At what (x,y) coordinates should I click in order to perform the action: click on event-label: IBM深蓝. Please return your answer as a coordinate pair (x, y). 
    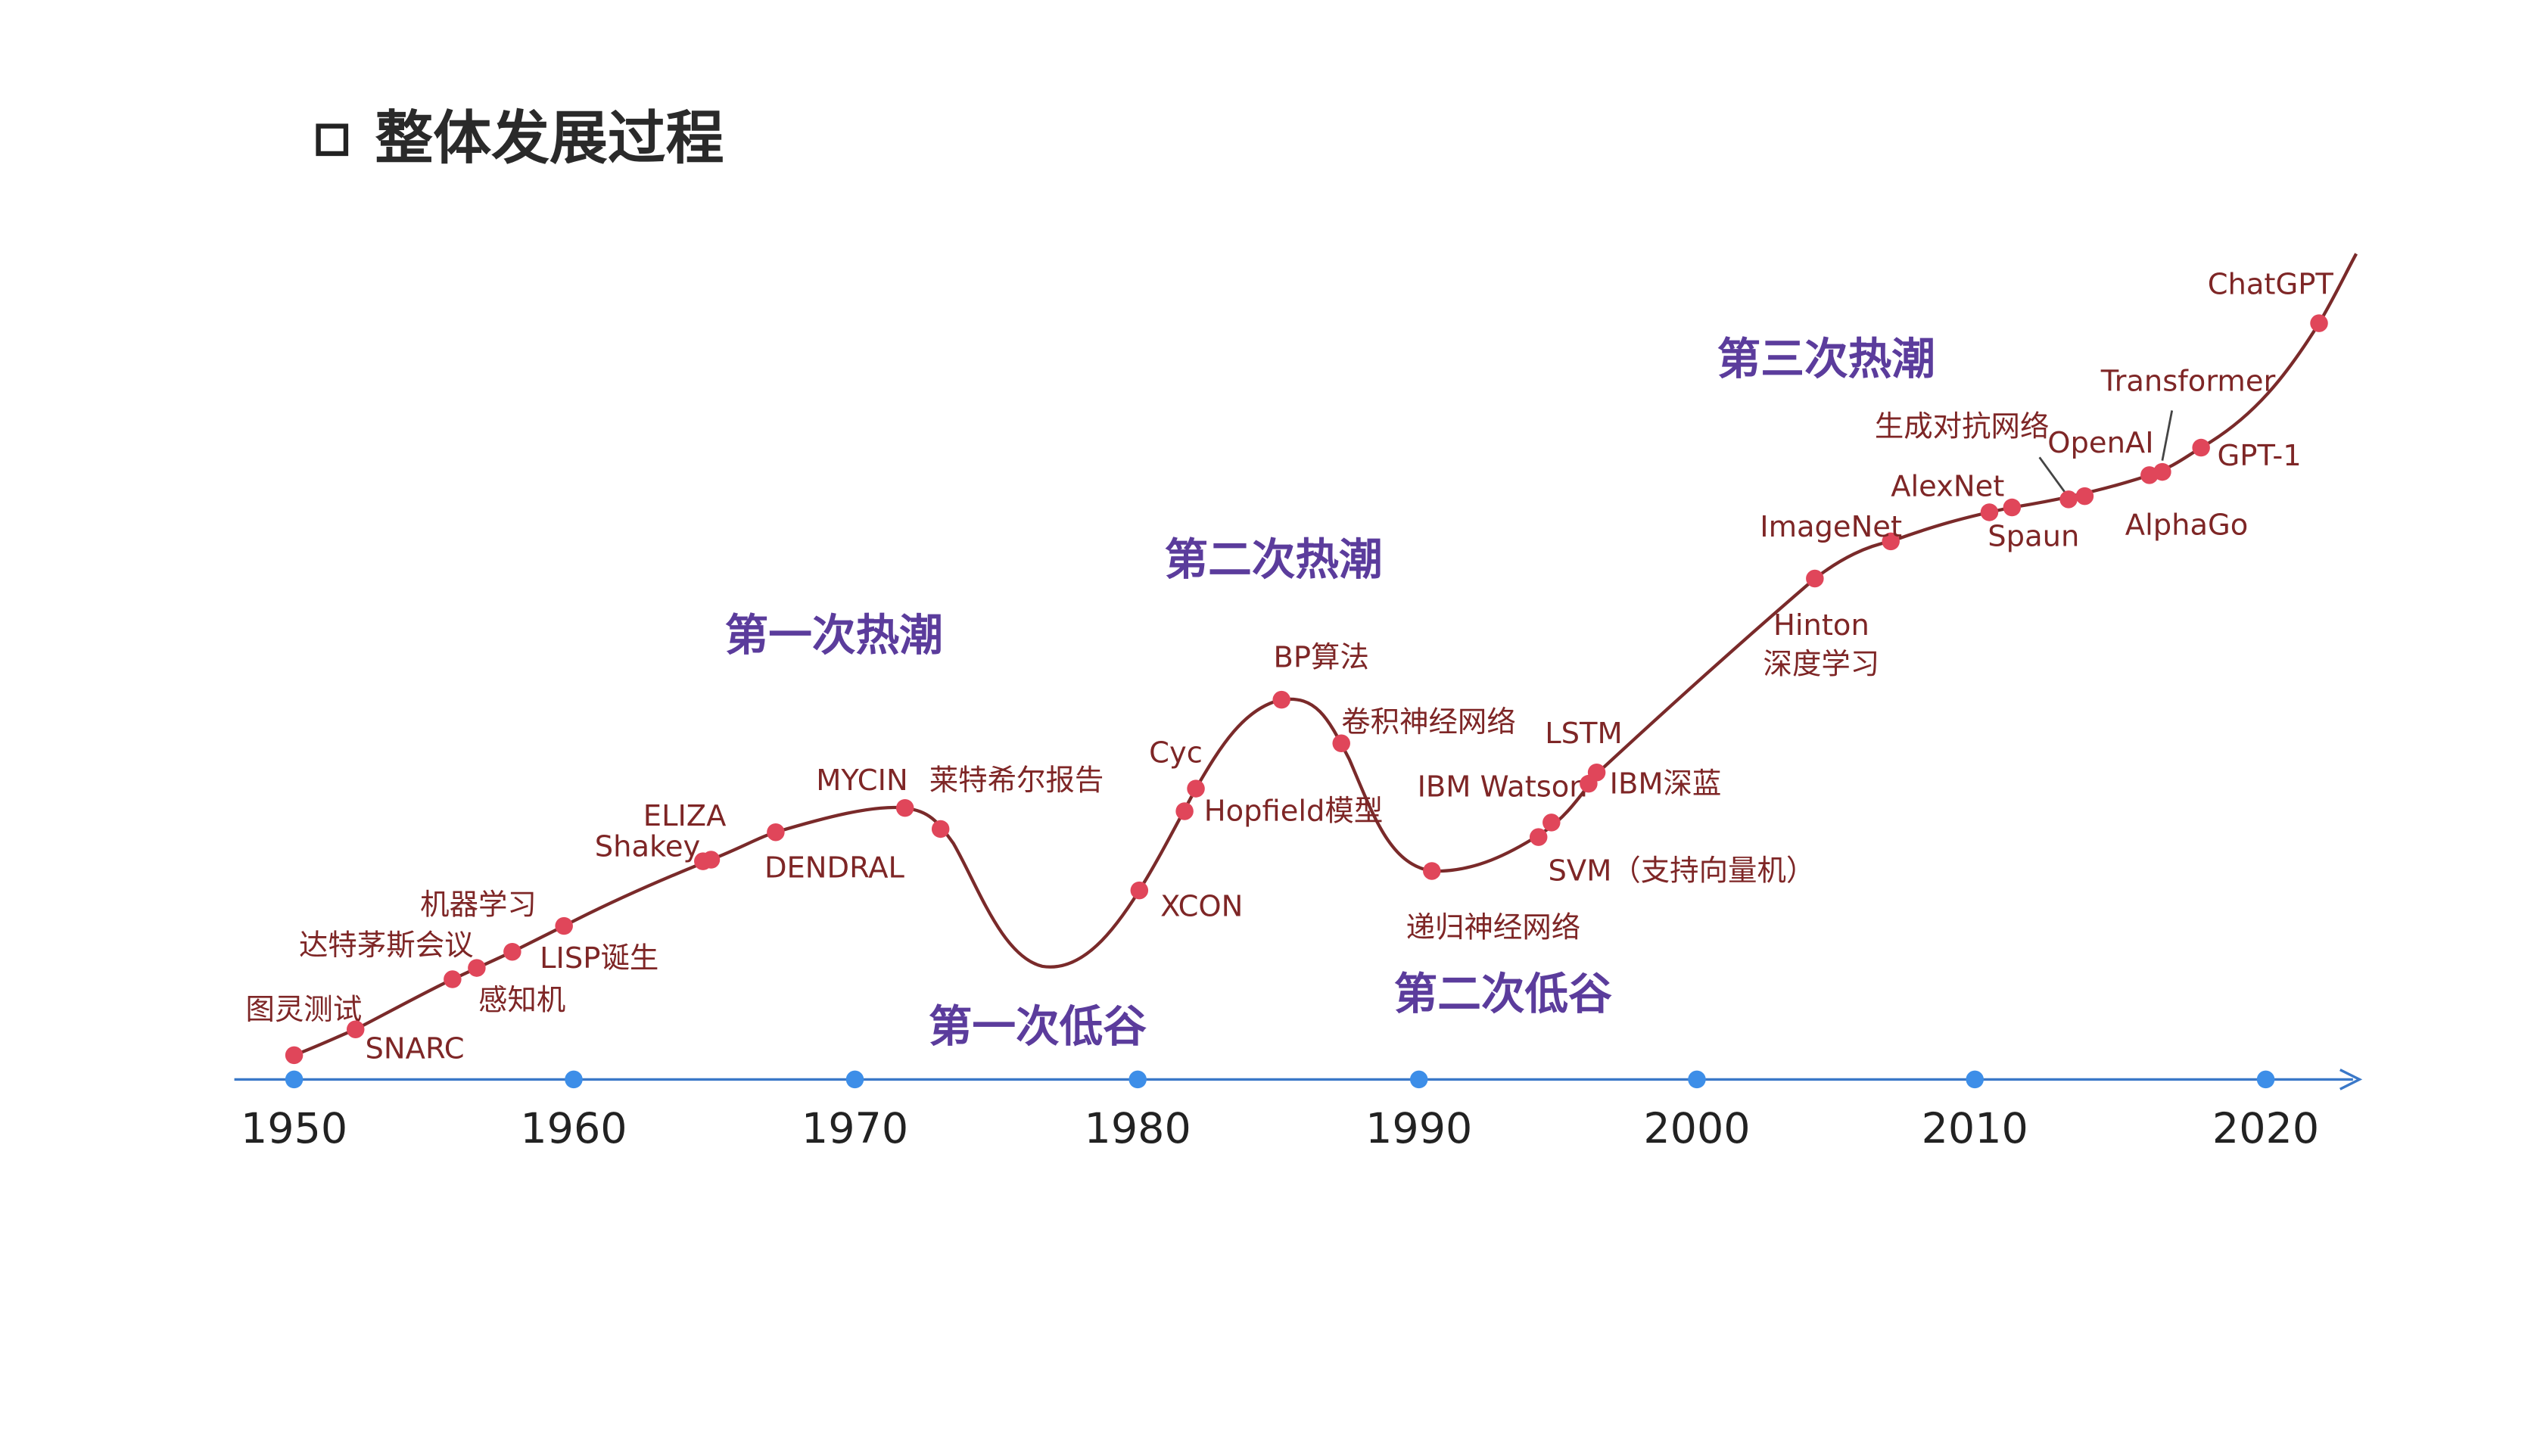
    Looking at the image, I should click on (1666, 784).